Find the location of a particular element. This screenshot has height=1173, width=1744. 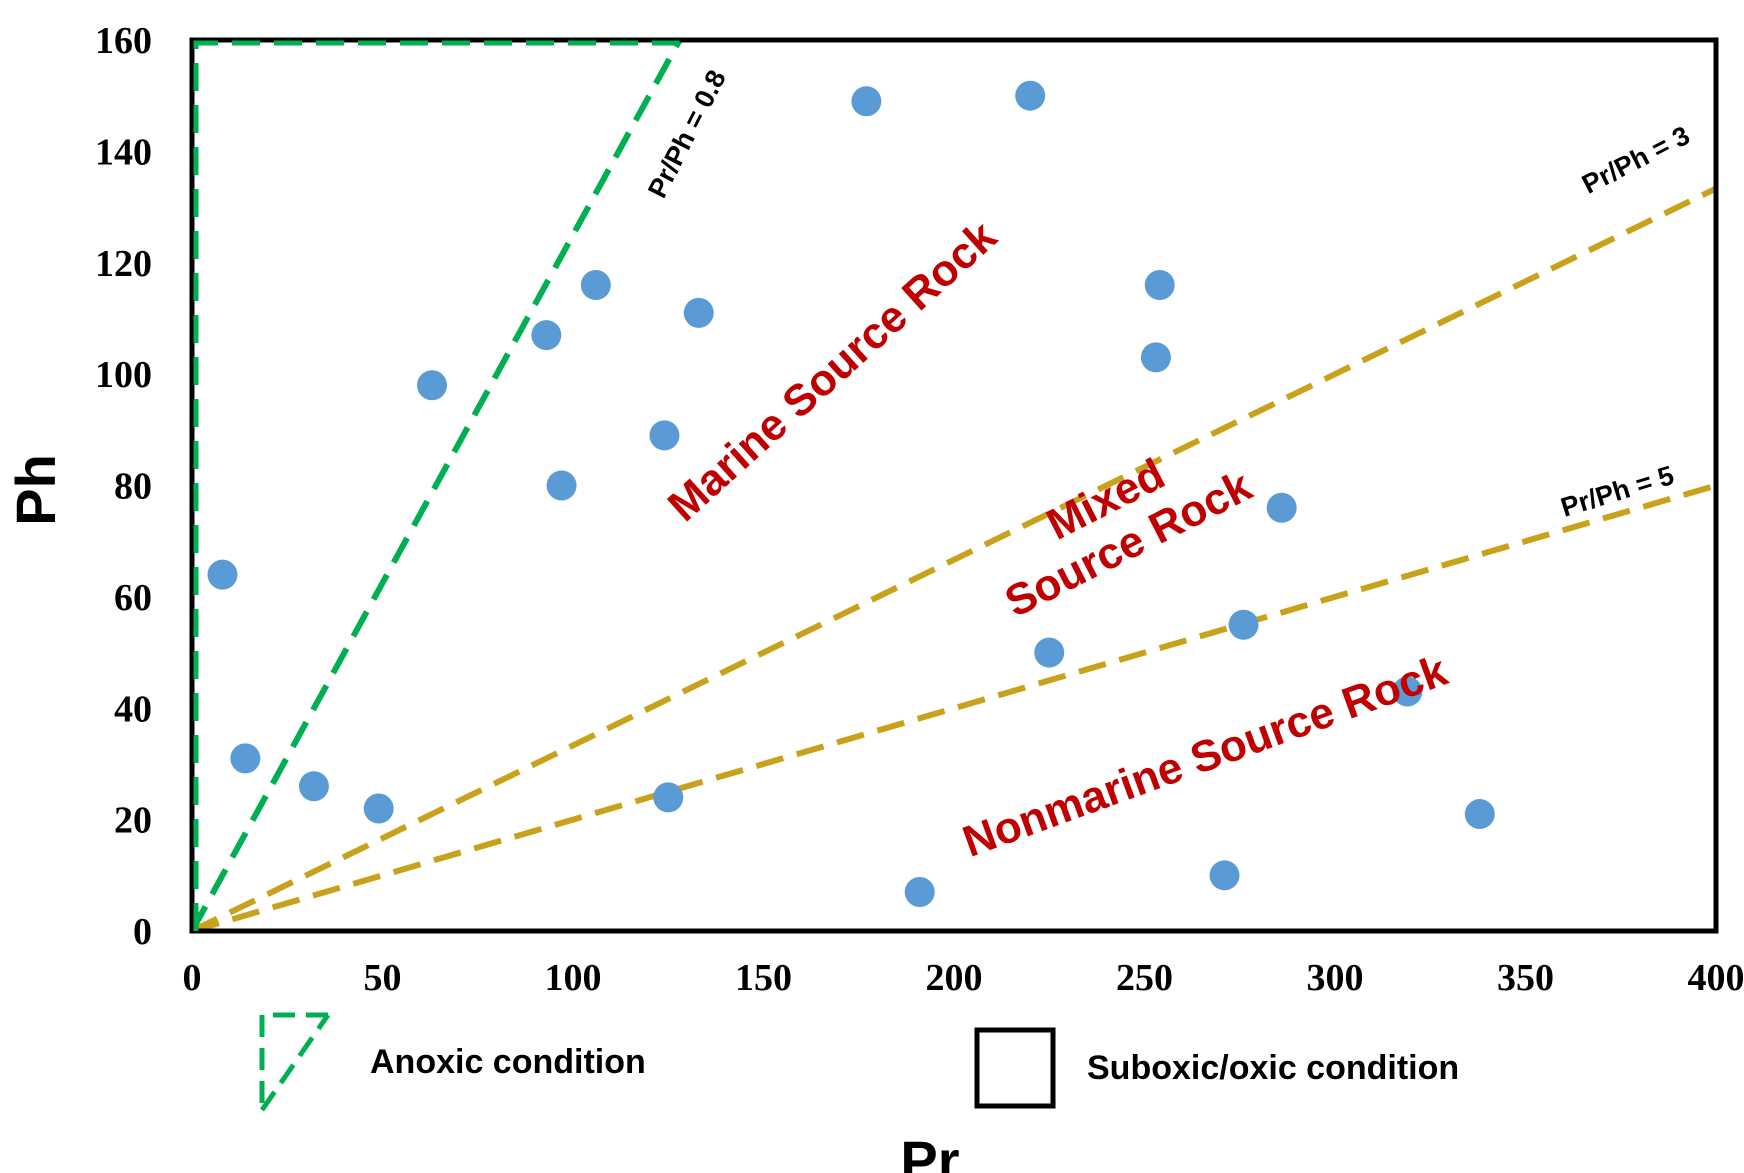

x-tick-label: 50 is located at coordinates (383, 978).